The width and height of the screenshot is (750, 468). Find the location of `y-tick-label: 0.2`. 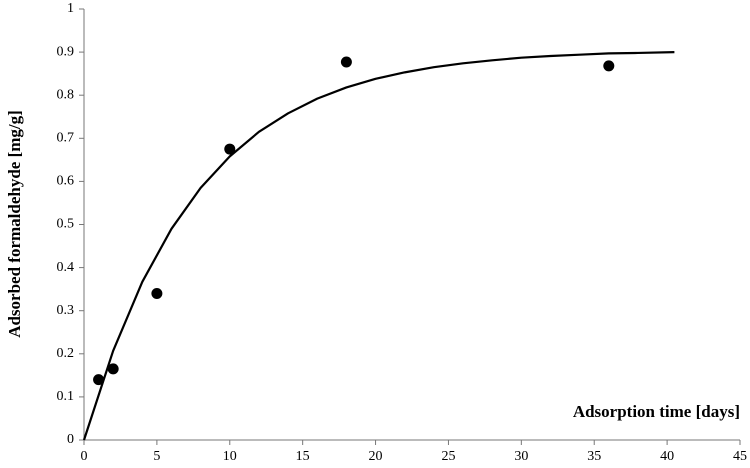

y-tick-label: 0.2 is located at coordinates (66, 353).